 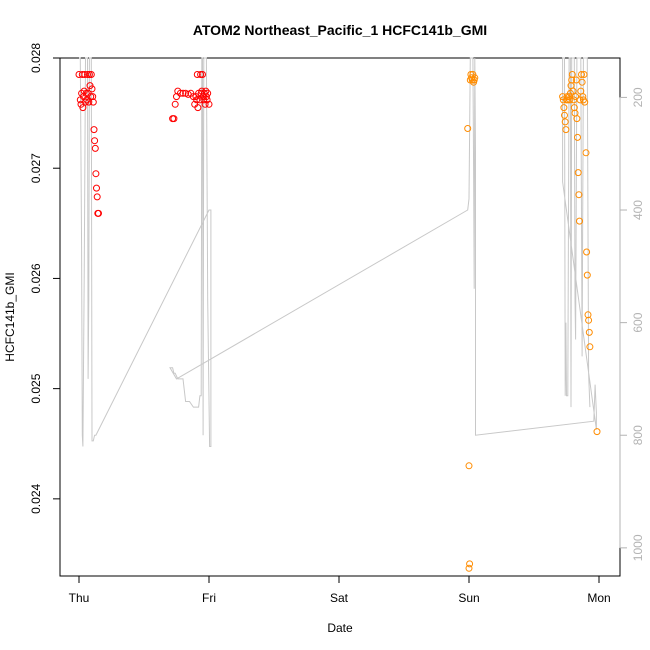 I want to click on y-tick-label: 0.025, so click(x=36, y=388).